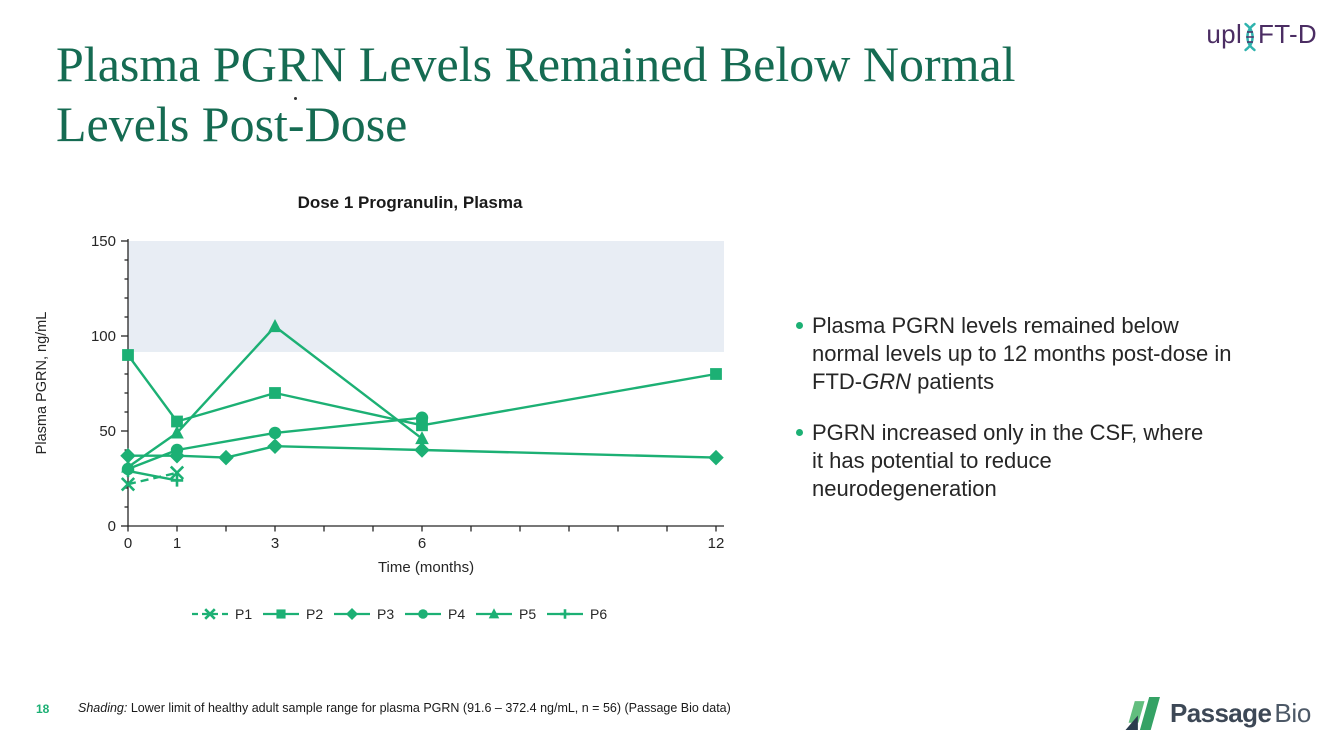 The height and width of the screenshot is (749, 1333). I want to click on bullet-text-line: FTD-GRN patients, so click(903, 381).